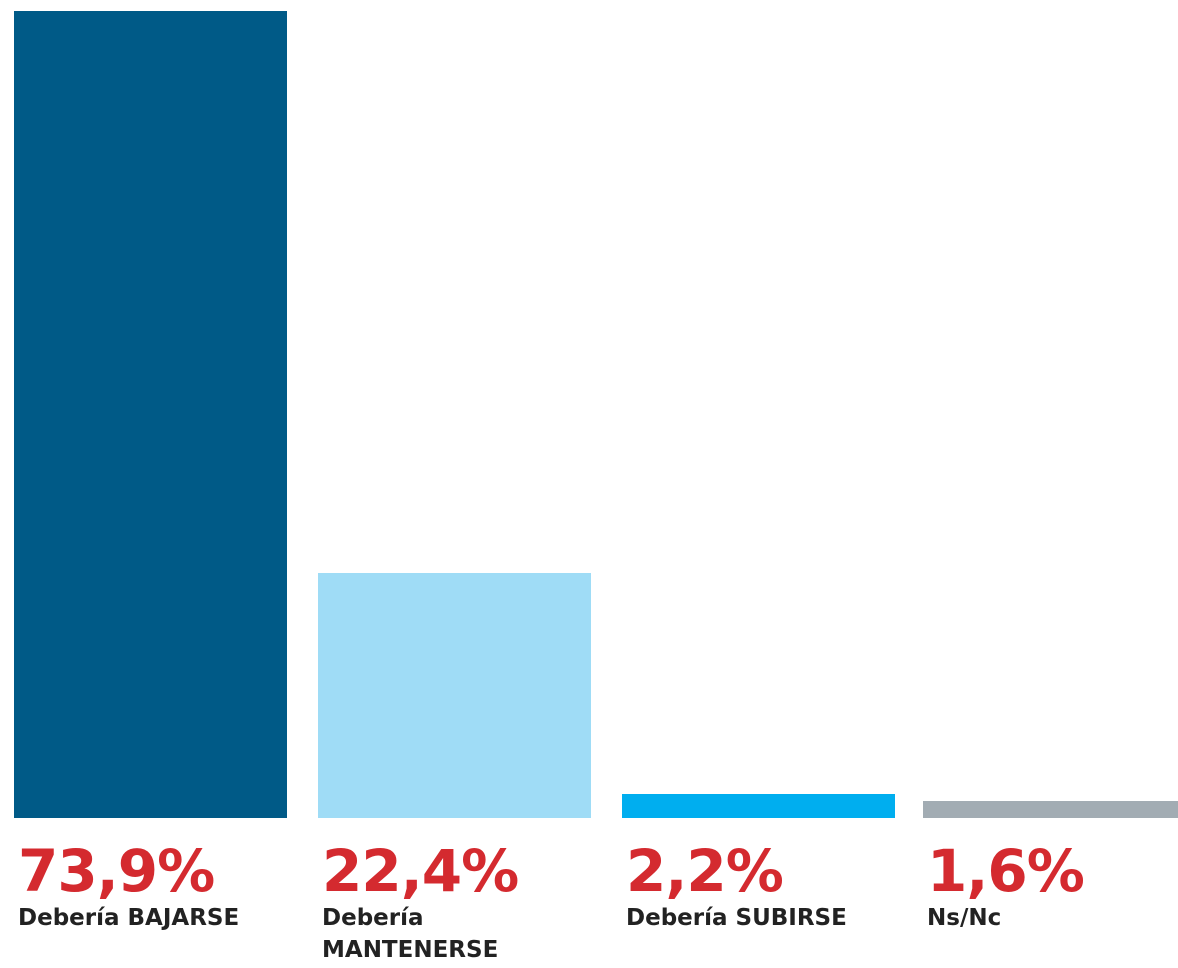 The height and width of the screenshot is (968, 1178). I want to click on bar-label-block-1: 73,9% Debería BAJARSE, so click(158, 886).